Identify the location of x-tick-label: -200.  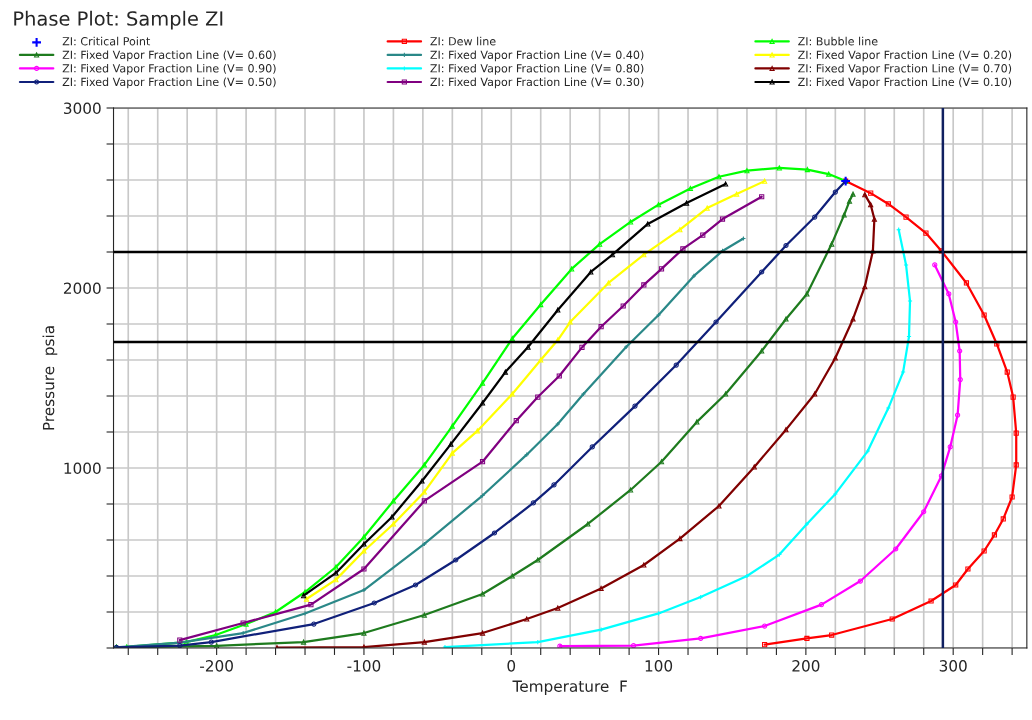
(216, 666).